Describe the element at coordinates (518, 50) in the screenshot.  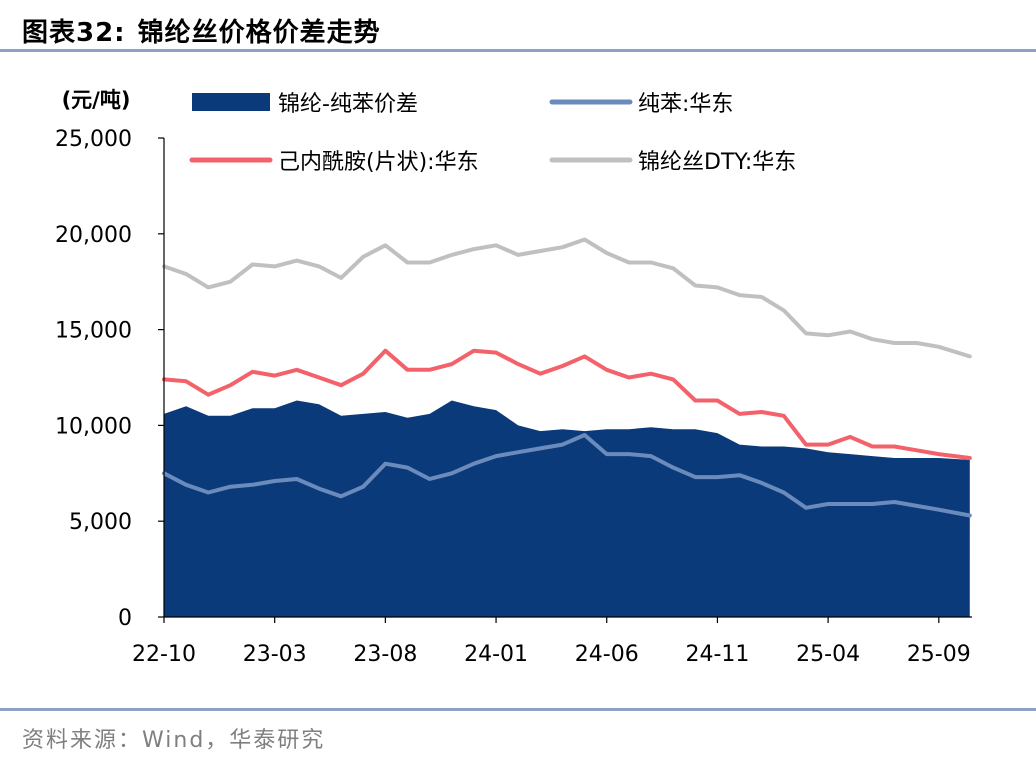
I see `title-rule` at that location.